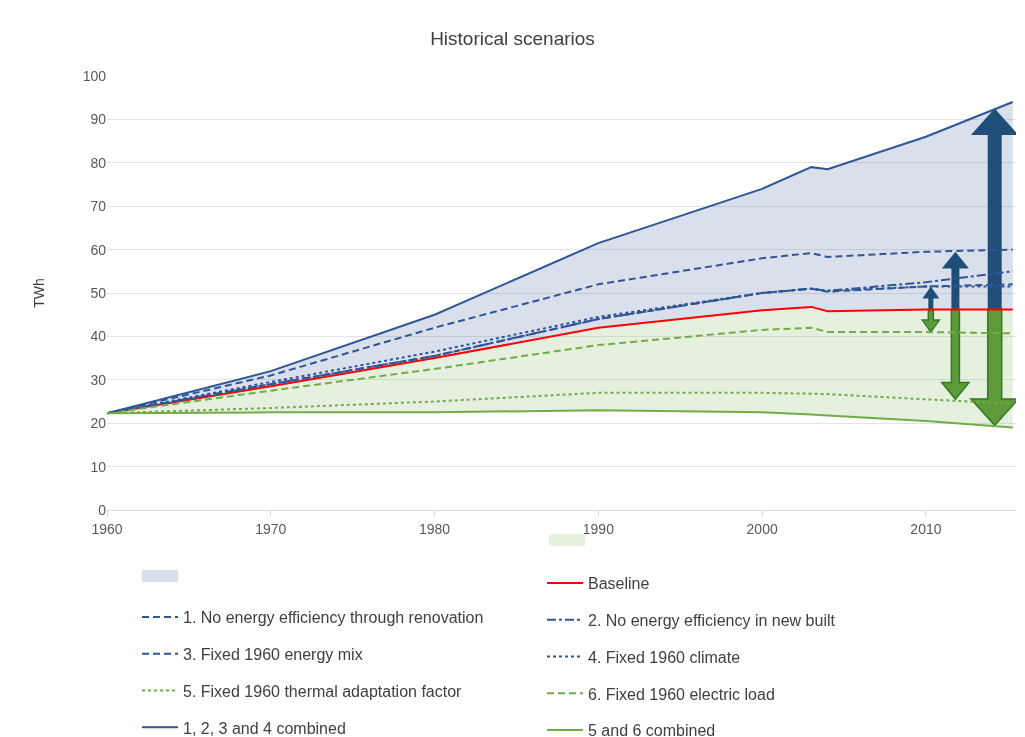  Describe the element at coordinates (434, 528) in the screenshot. I see `x-tick-label: 1980` at that location.